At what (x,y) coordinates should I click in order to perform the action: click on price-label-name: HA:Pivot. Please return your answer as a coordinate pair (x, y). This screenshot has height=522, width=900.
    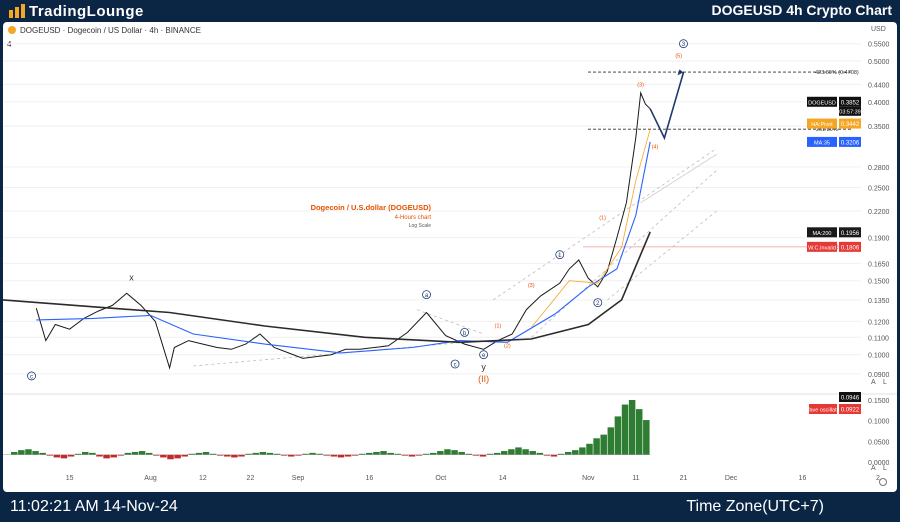
    Looking at the image, I should click on (822, 125).